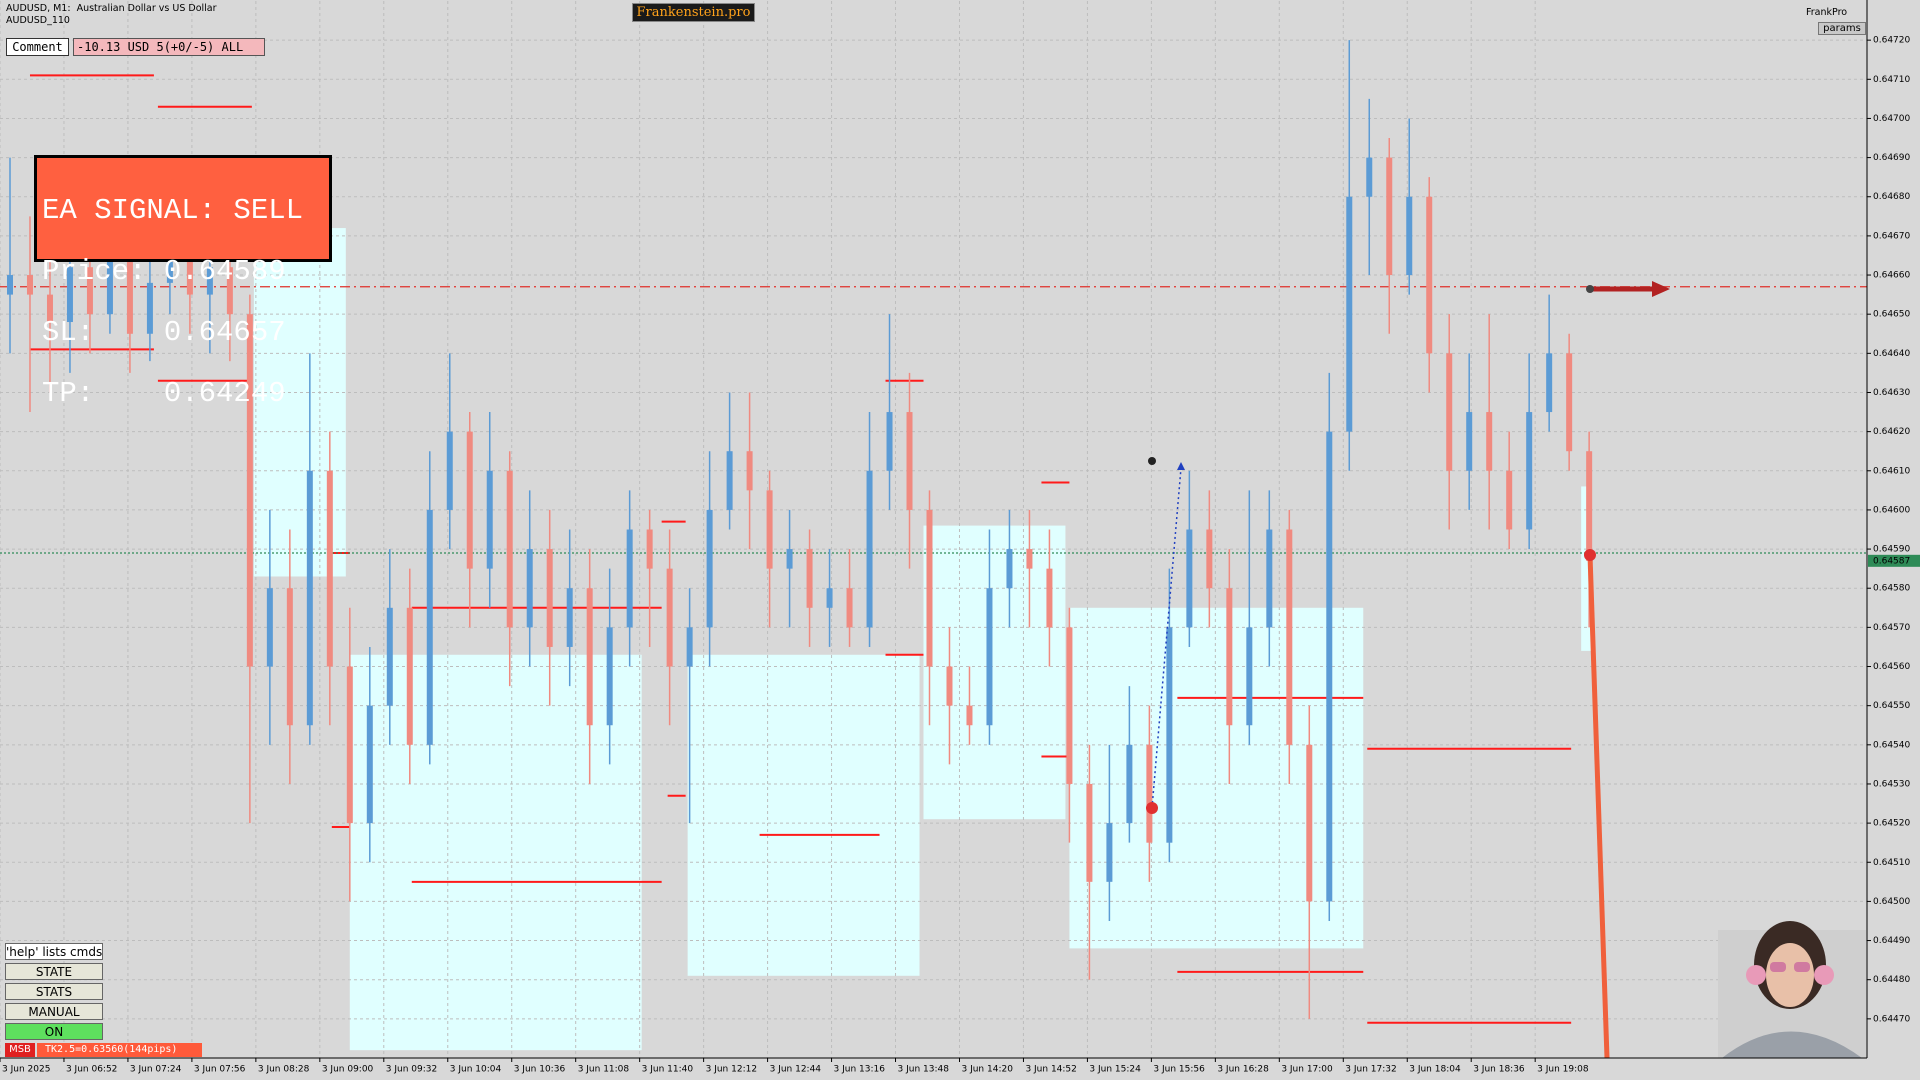  Describe the element at coordinates (1891, 471) in the screenshot. I see `y-tick-label: 0.64610` at that location.